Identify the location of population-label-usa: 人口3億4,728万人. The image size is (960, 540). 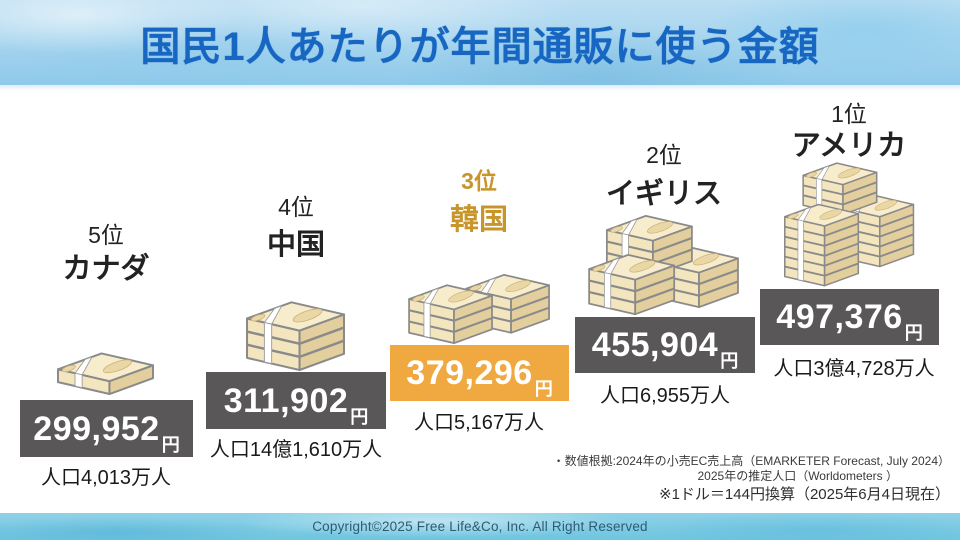
(854, 369).